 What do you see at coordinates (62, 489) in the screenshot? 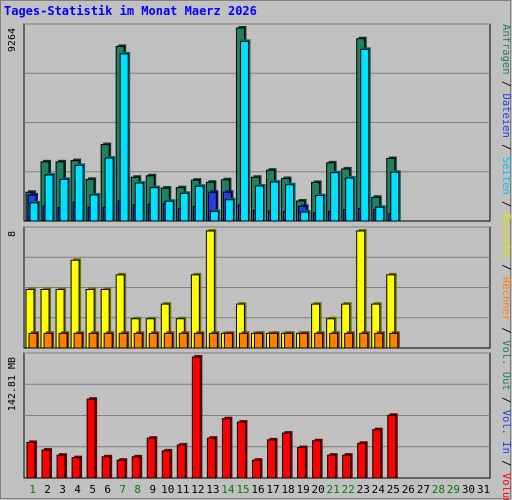
I see `x-tick-label-day-3: 3` at bounding box center [62, 489].